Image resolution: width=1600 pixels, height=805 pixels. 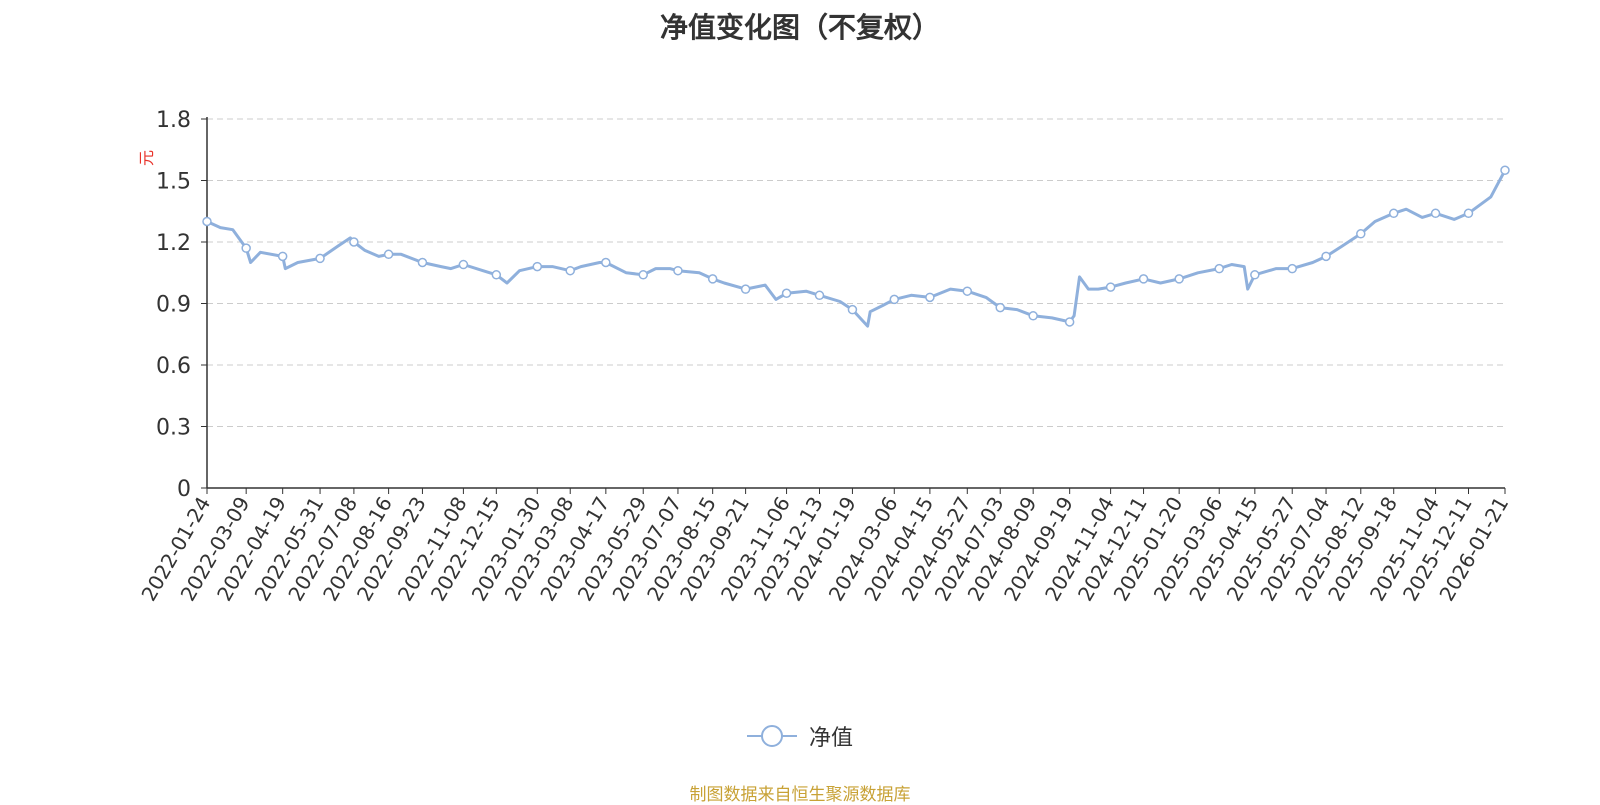 What do you see at coordinates (830, 738) in the screenshot?
I see `legend-label: 净值` at bounding box center [830, 738].